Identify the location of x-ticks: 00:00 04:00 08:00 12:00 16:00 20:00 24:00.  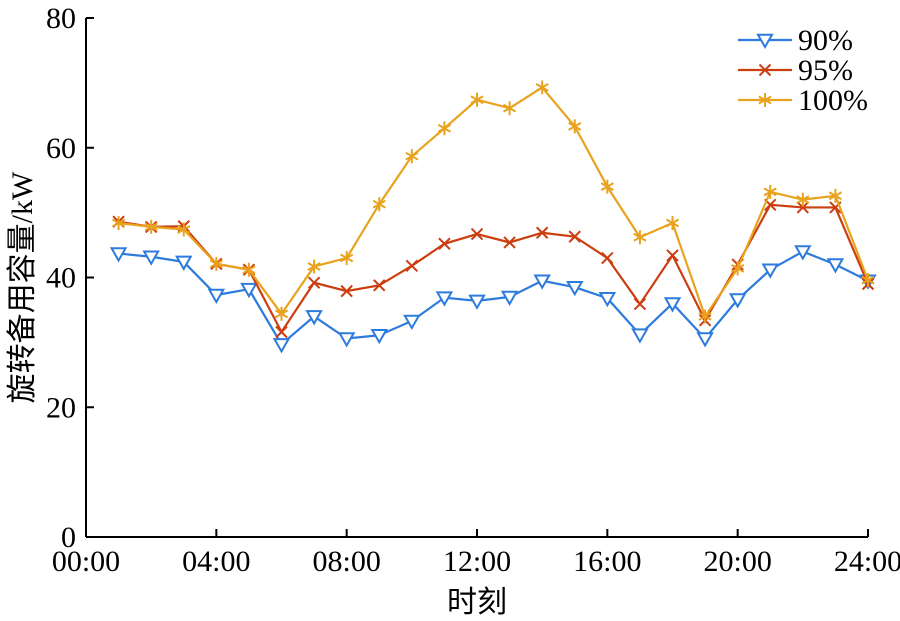
(476, 553).